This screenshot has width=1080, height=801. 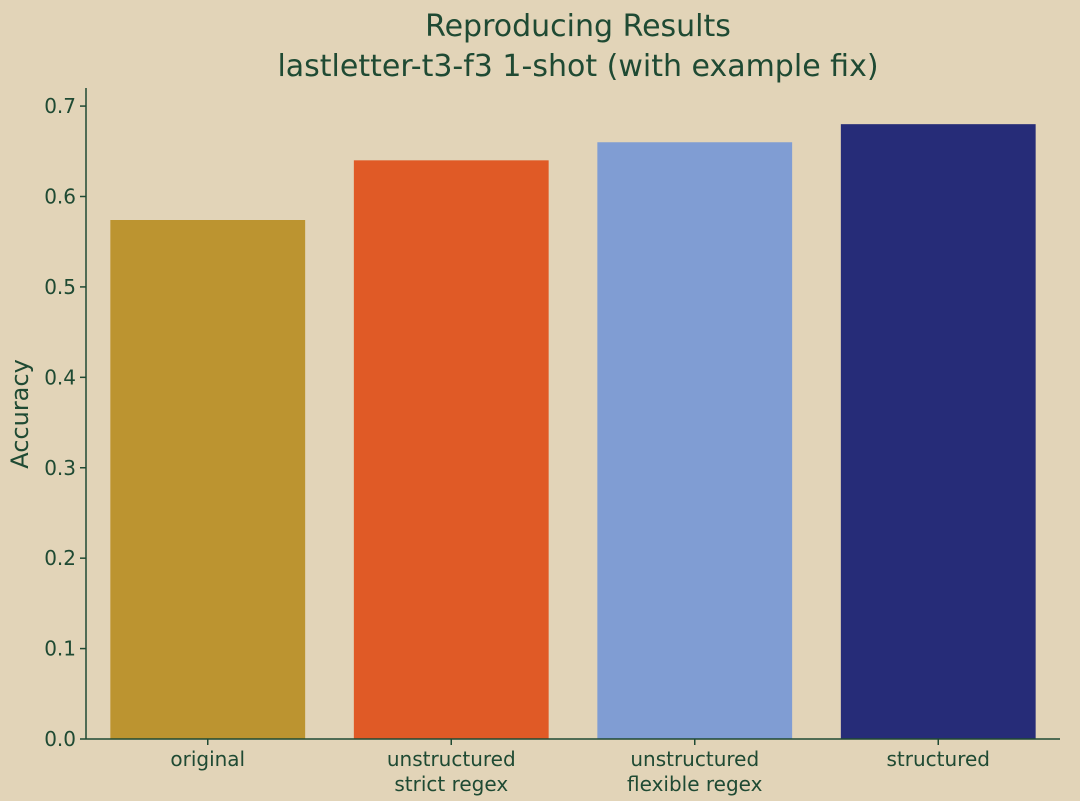 I want to click on y-tick-label: 0.3, so click(x=60, y=468).